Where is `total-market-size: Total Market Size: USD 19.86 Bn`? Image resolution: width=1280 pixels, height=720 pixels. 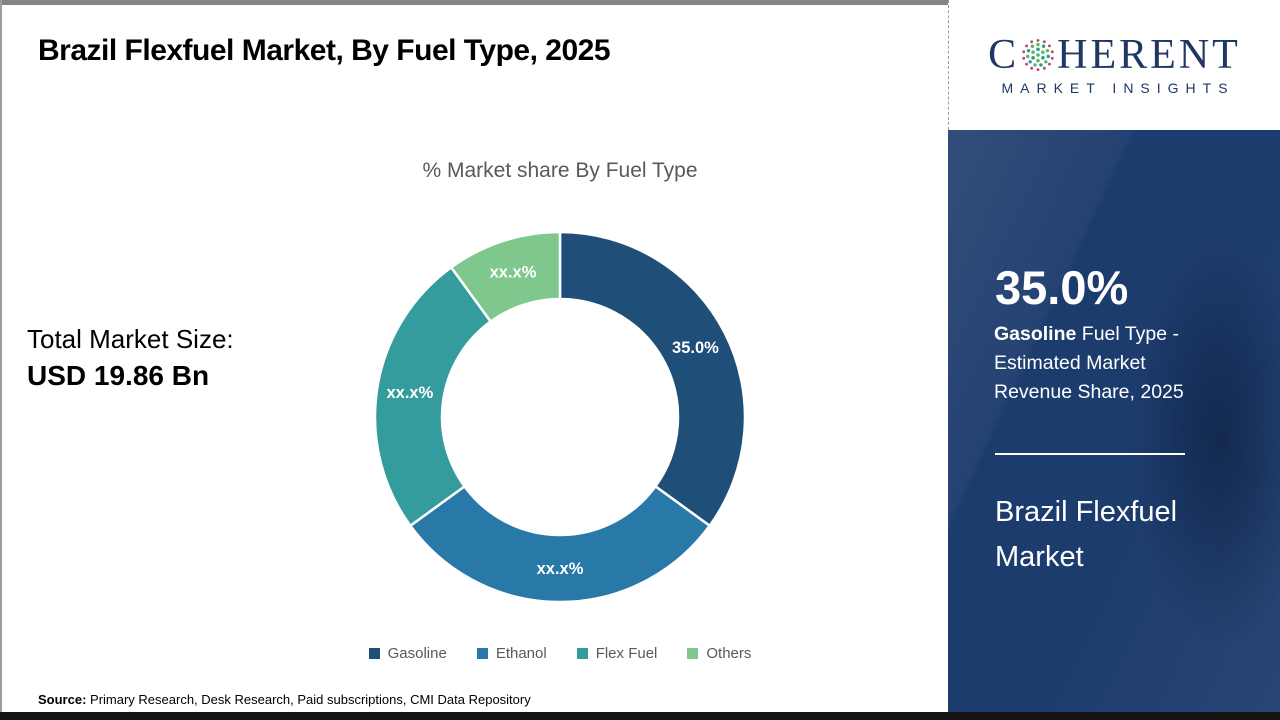 total-market-size: Total Market Size: USD 19.86 Bn is located at coordinates (130, 358).